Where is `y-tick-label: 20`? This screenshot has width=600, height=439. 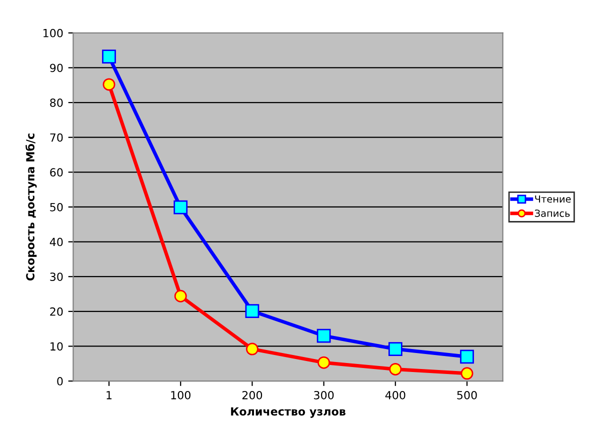 y-tick-label: 20 is located at coordinates (56, 311).